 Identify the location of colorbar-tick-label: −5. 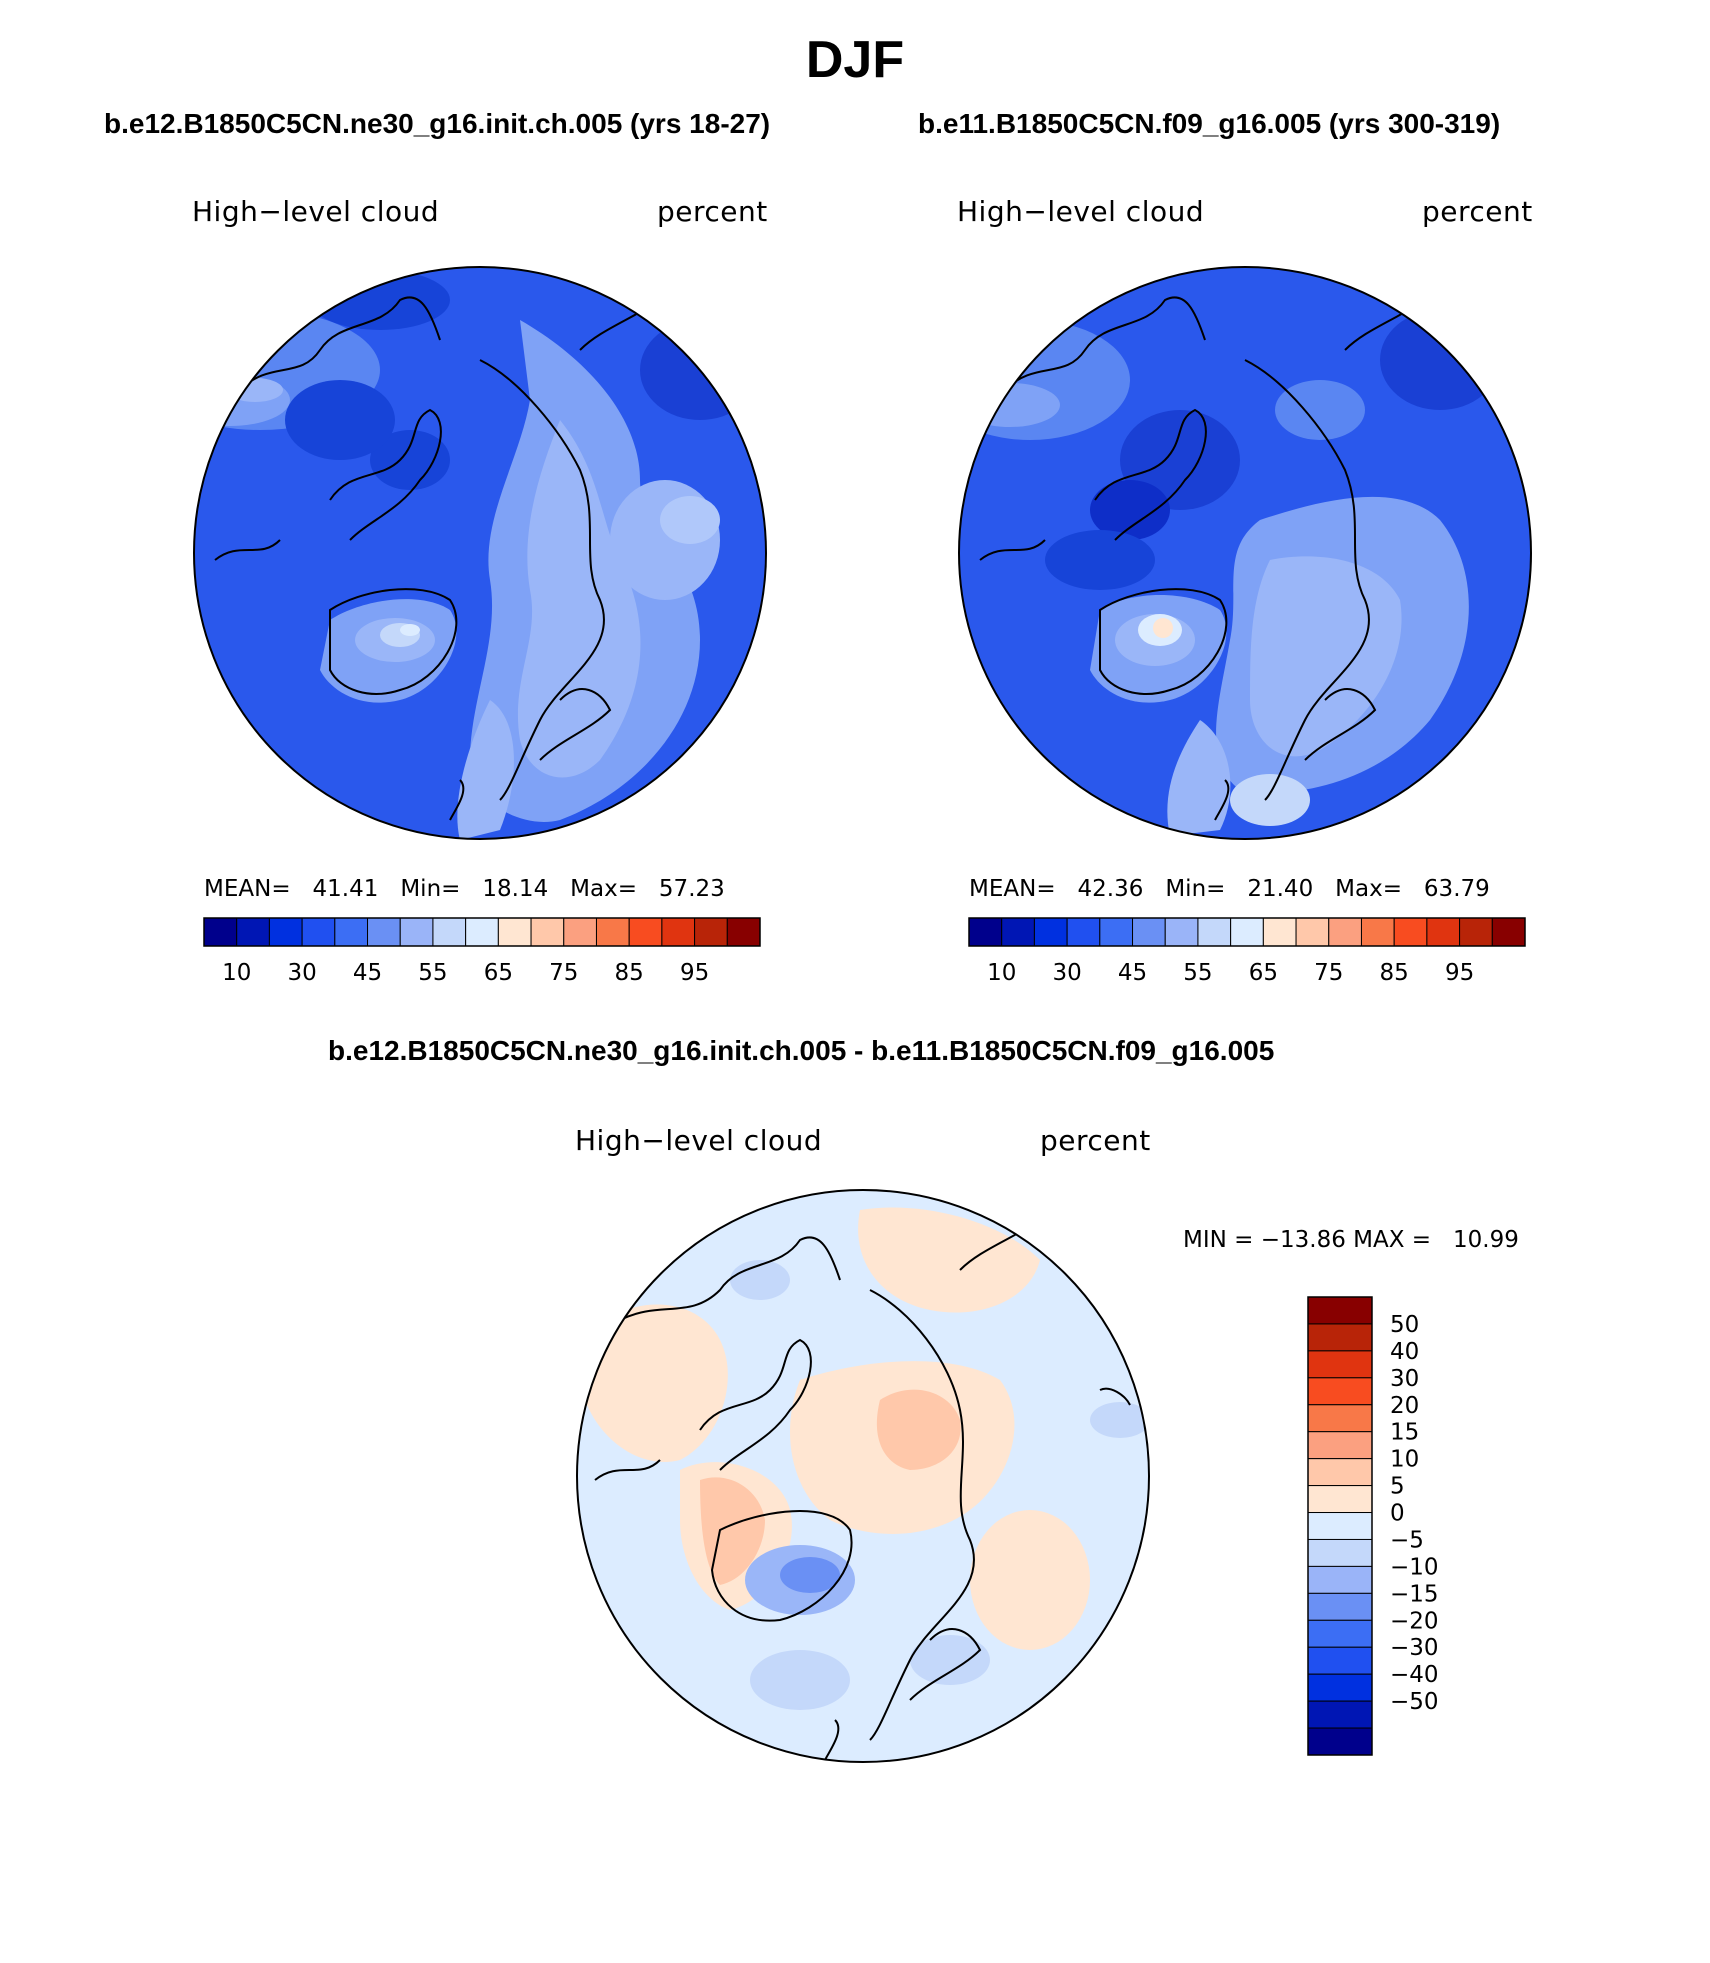
(1407, 1540).